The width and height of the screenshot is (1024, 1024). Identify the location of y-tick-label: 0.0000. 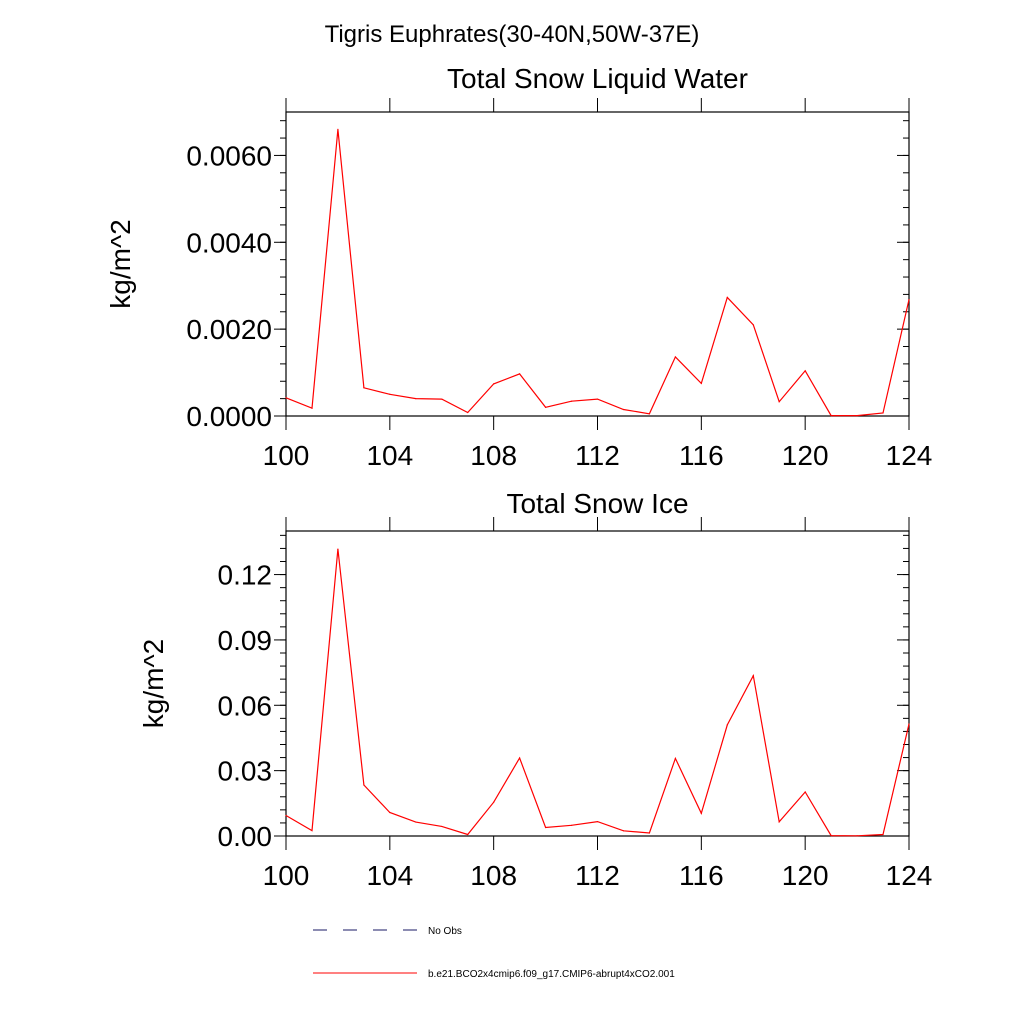
(229, 416).